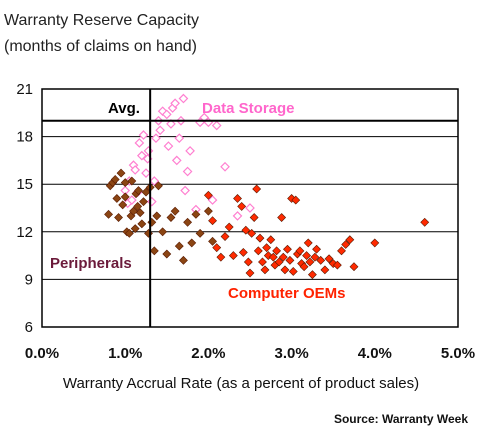 The image size is (480, 430). What do you see at coordinates (24, 232) in the screenshot?
I see `y-tick-label: 12` at bounding box center [24, 232].